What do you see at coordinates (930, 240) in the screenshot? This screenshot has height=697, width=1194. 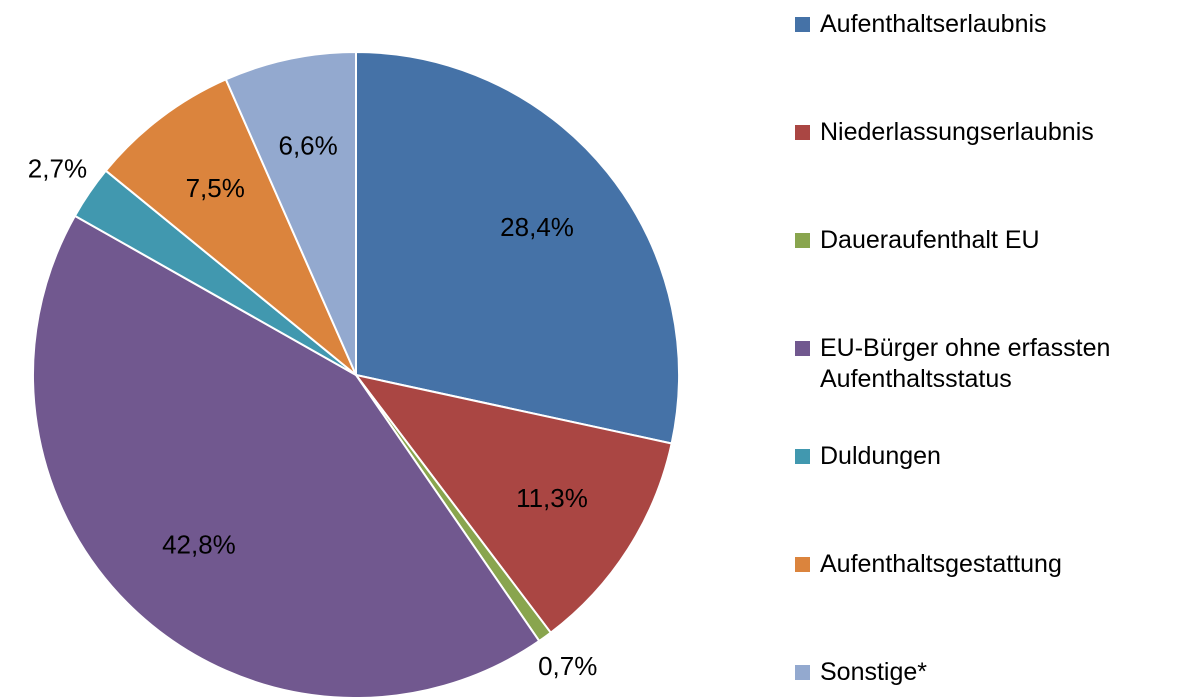 I see `legend-label: Daueraufenthalt EU` at bounding box center [930, 240].